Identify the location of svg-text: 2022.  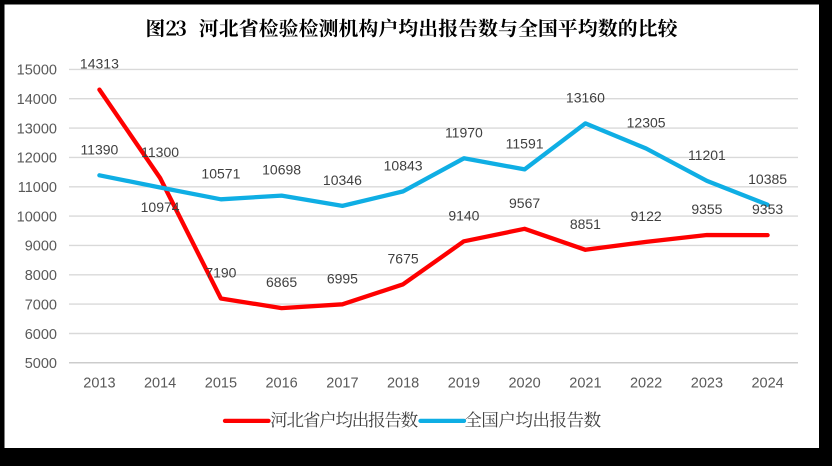
(646, 384).